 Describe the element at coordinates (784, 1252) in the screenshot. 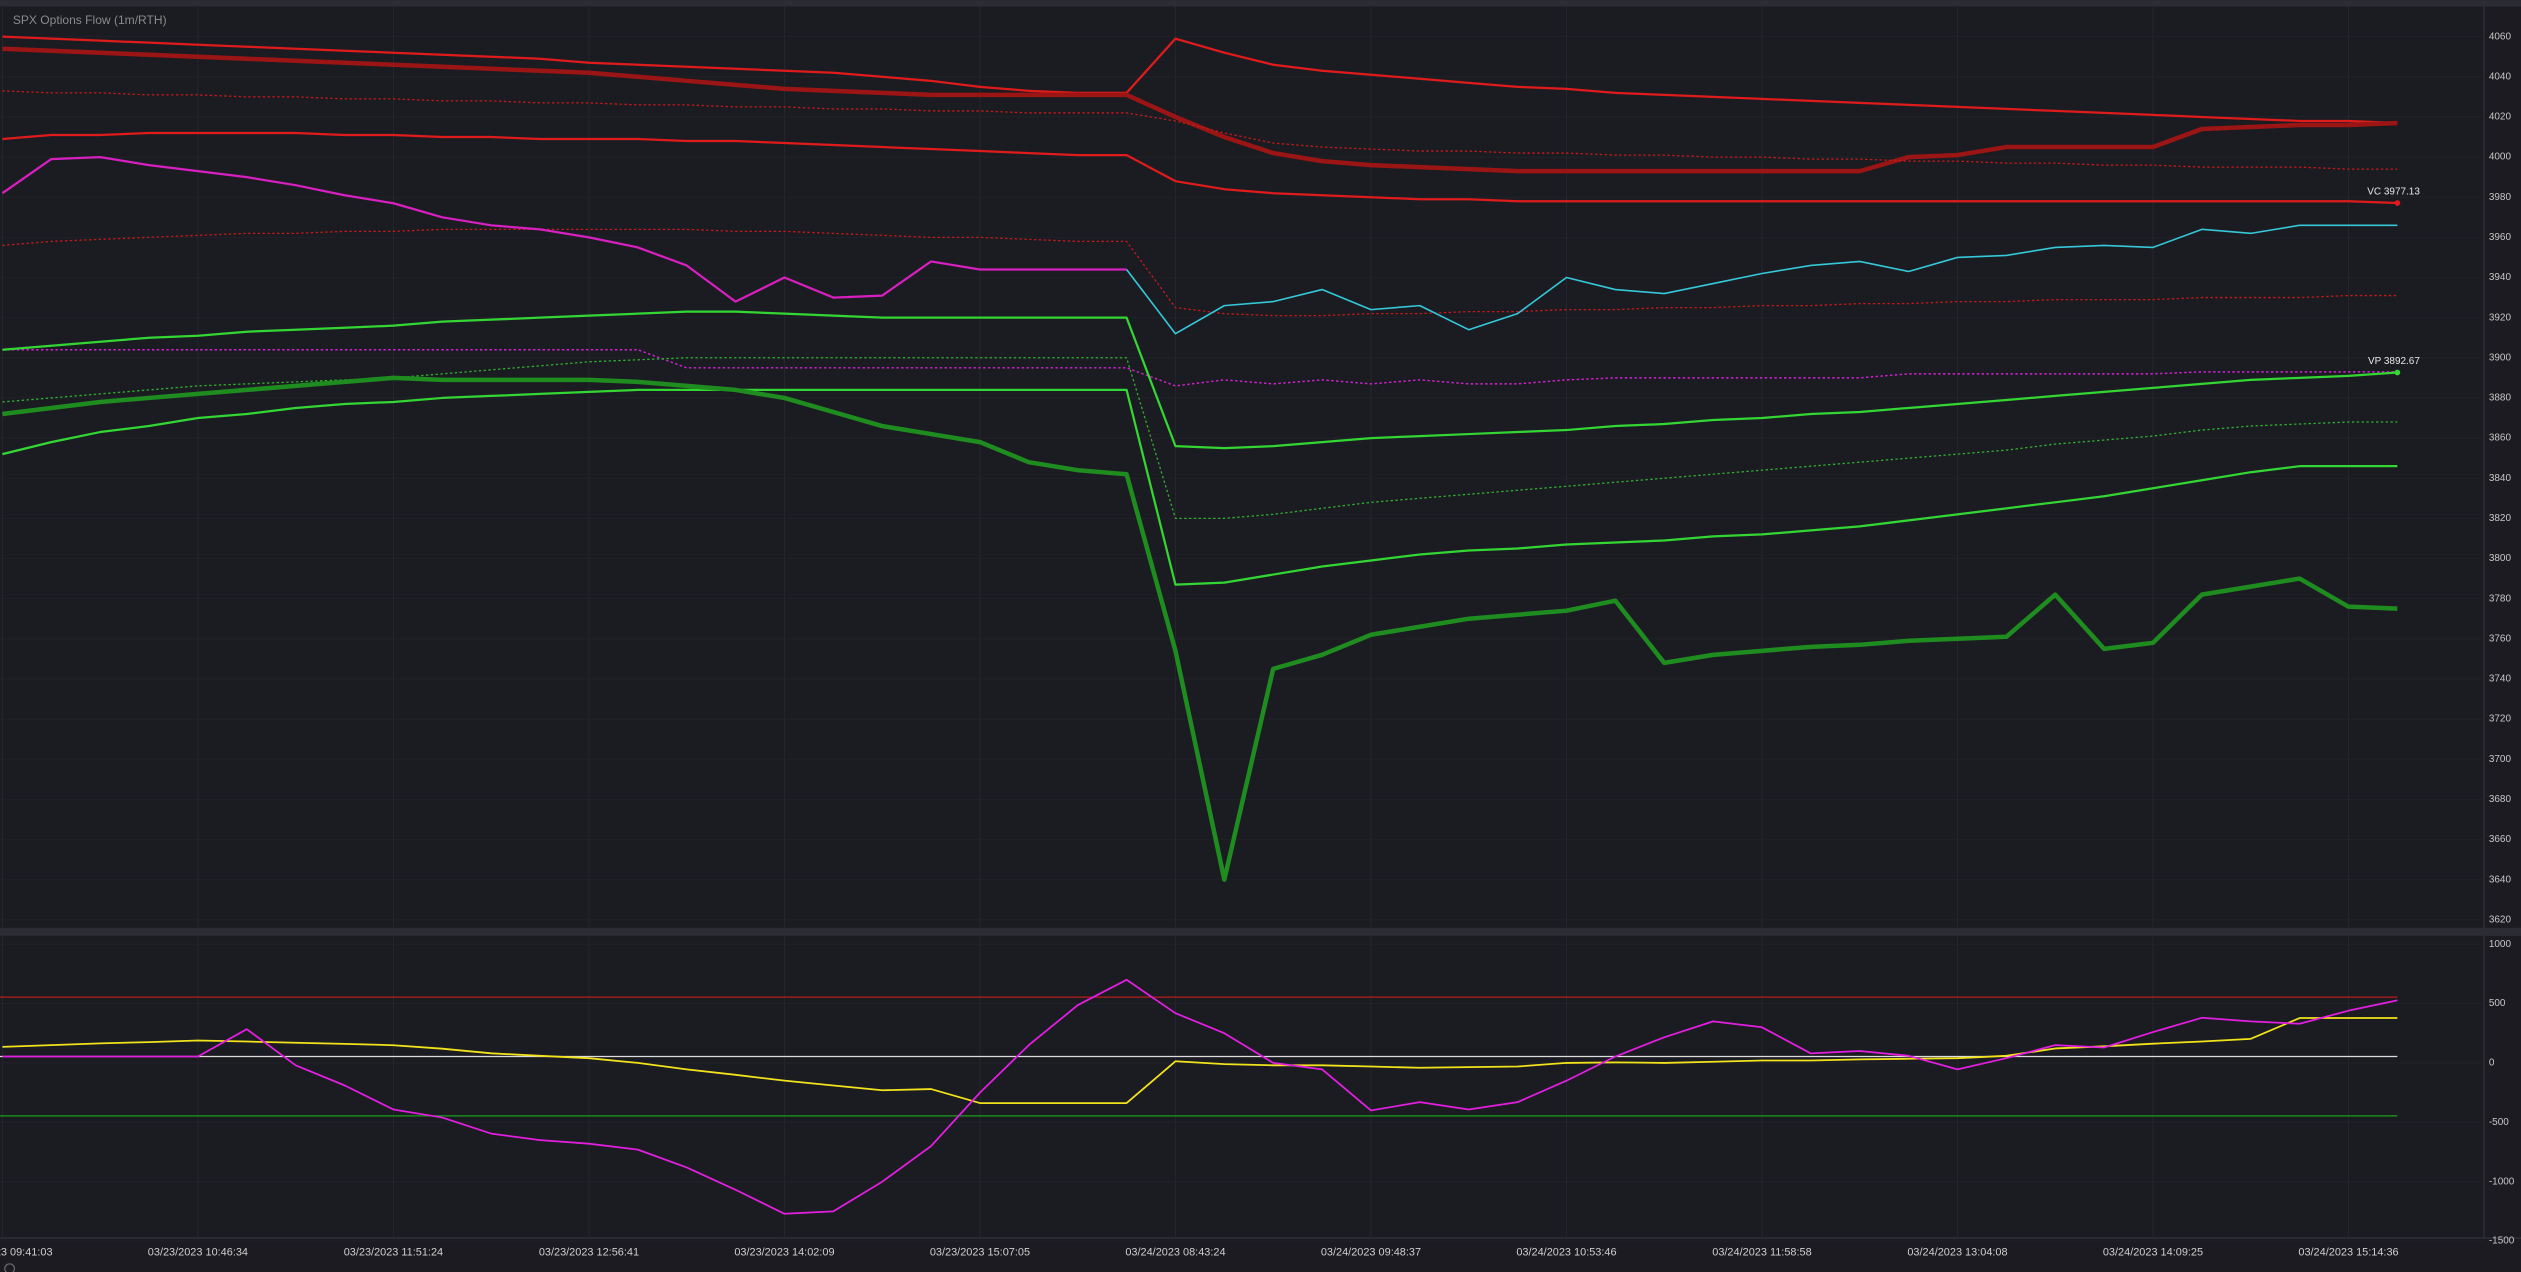

I see `x-tick-label: 03/23/2023 14:02:09` at that location.